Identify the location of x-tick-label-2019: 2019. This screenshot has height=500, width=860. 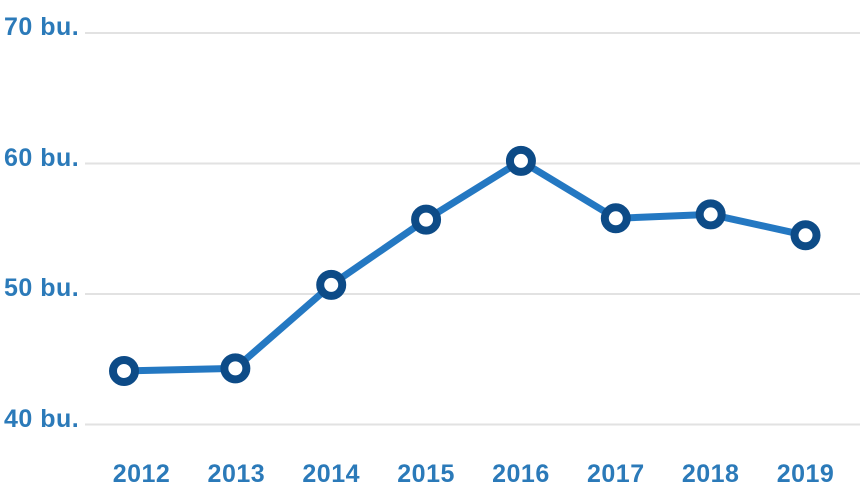
(805, 474).